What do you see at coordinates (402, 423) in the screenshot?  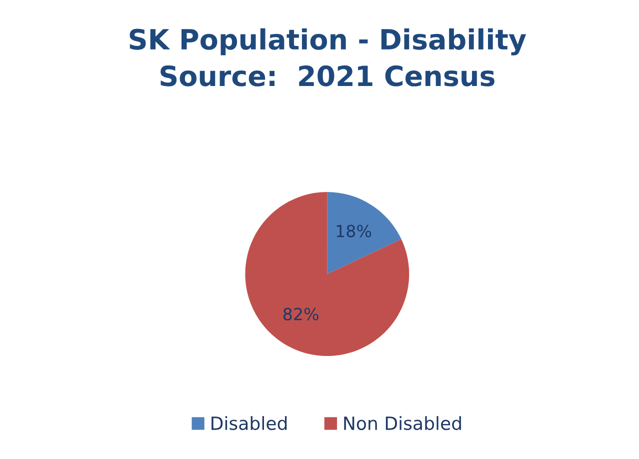 I see `legend-label: Non Disabled` at bounding box center [402, 423].